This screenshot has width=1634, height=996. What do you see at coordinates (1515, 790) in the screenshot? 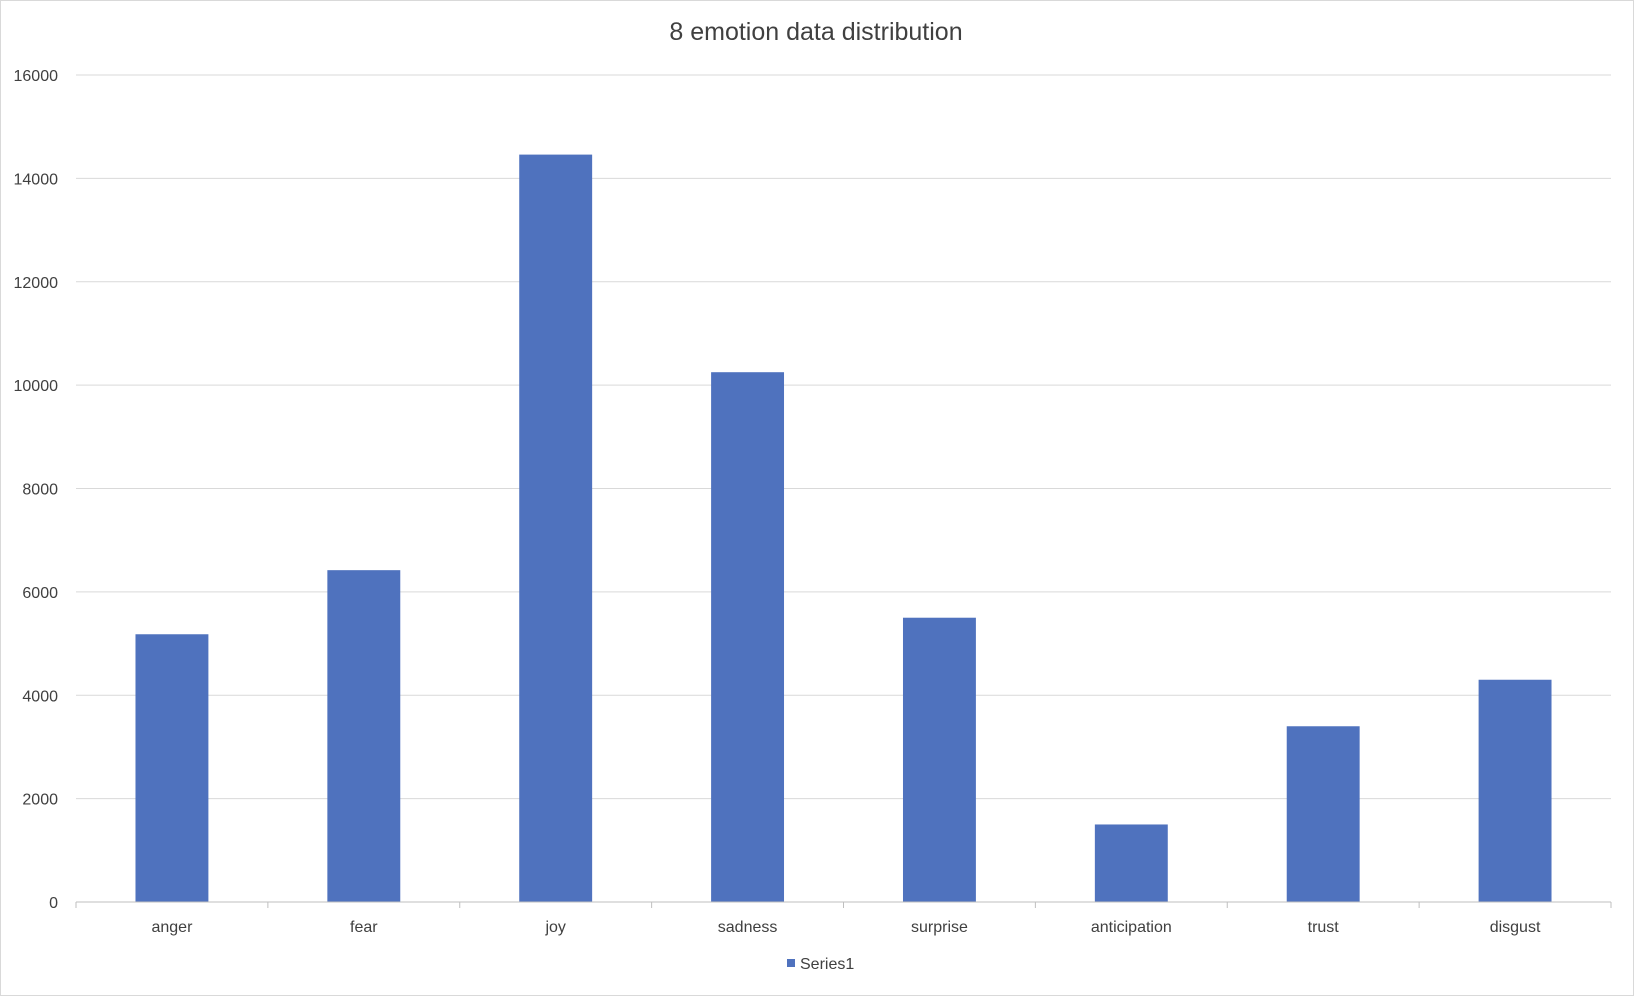
I see `bar-disgust` at bounding box center [1515, 790].